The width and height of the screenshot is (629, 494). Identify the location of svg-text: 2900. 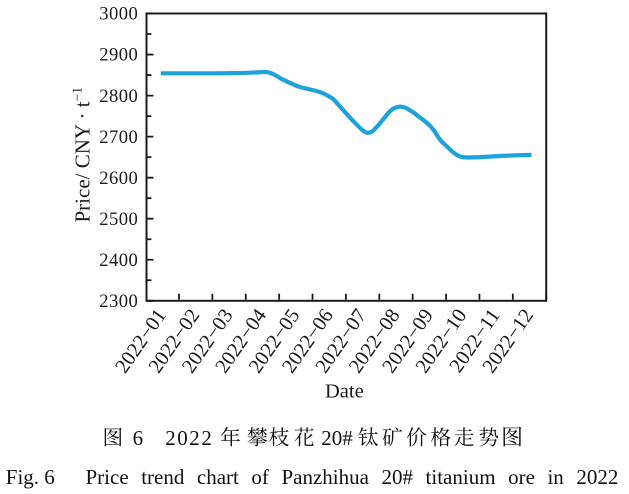
(118, 55).